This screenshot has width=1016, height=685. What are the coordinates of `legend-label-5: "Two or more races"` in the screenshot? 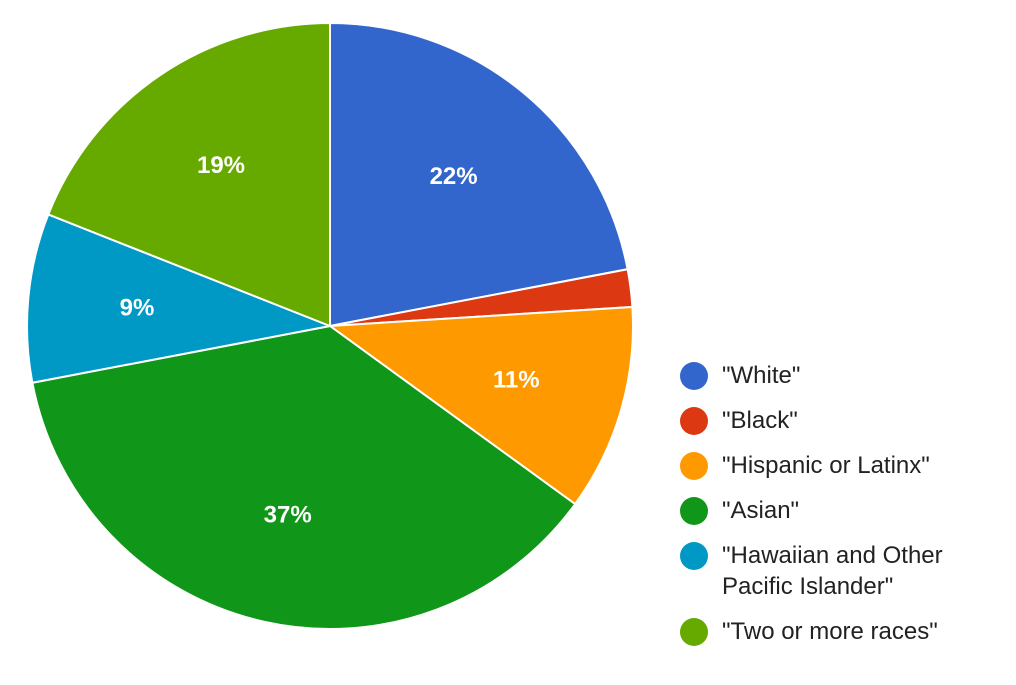 It's located at (830, 631).